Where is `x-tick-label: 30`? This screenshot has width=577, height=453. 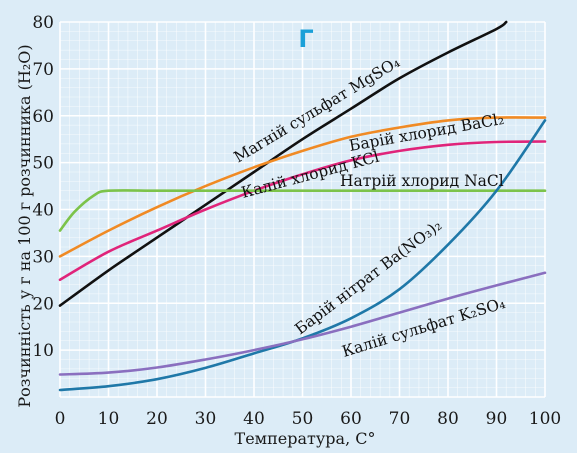
x-tick-label: 30 is located at coordinates (206, 419).